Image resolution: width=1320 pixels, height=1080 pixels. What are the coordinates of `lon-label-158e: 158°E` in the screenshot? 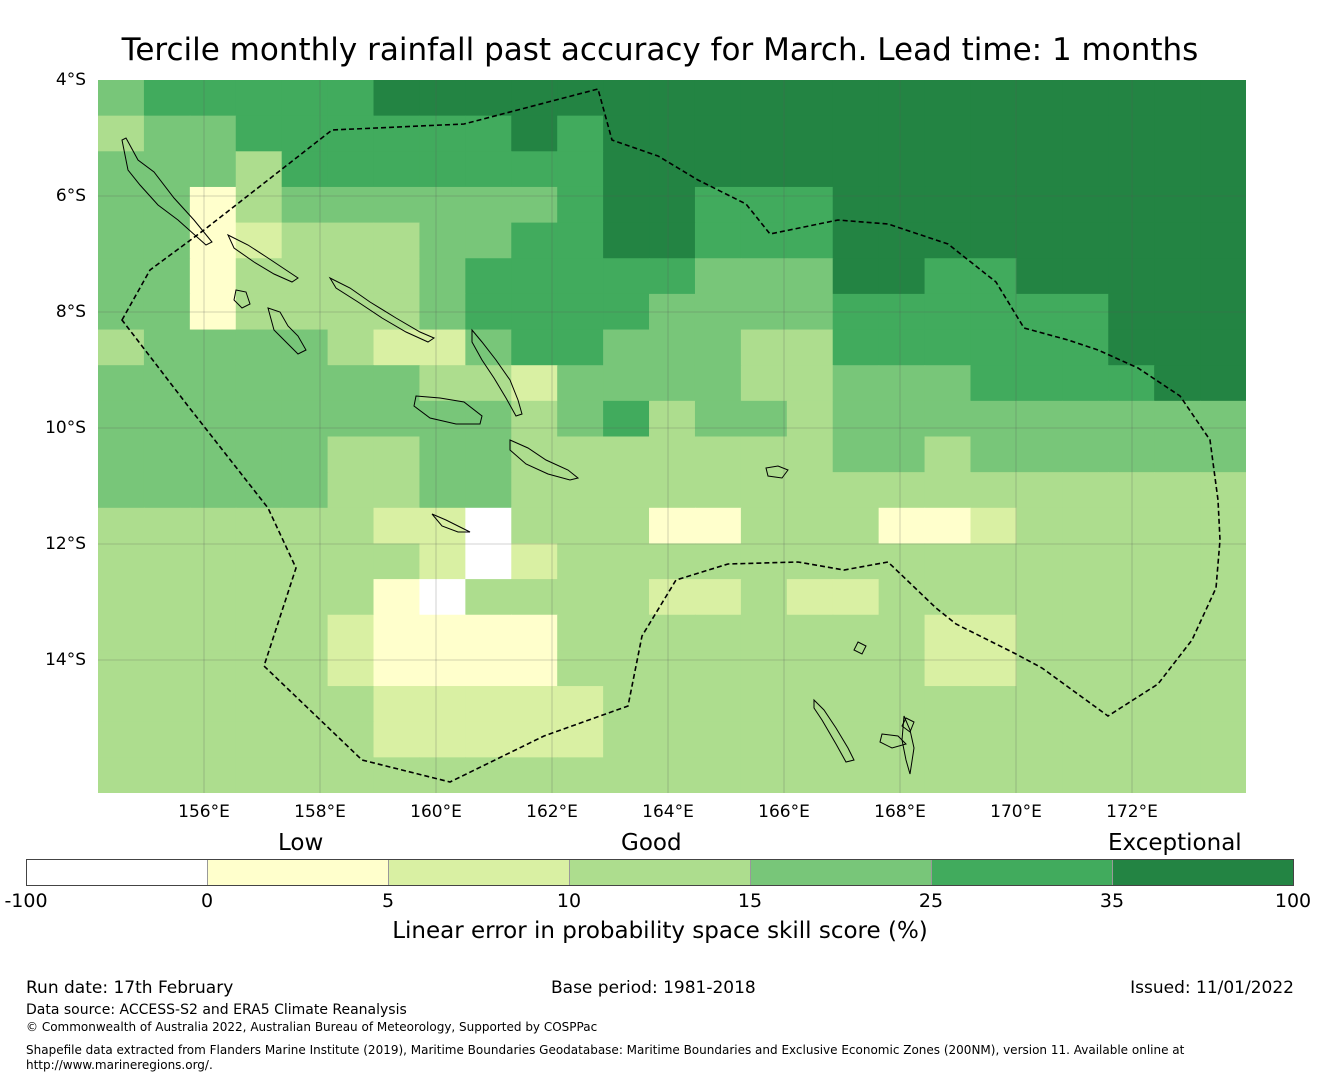 It's located at (320, 812).